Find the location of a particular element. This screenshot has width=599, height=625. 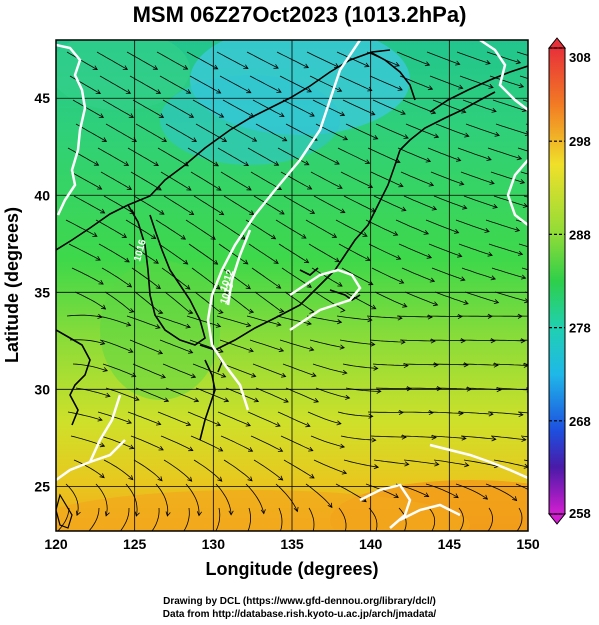

colorbar-tick-label: 298 is located at coordinates (580, 141).